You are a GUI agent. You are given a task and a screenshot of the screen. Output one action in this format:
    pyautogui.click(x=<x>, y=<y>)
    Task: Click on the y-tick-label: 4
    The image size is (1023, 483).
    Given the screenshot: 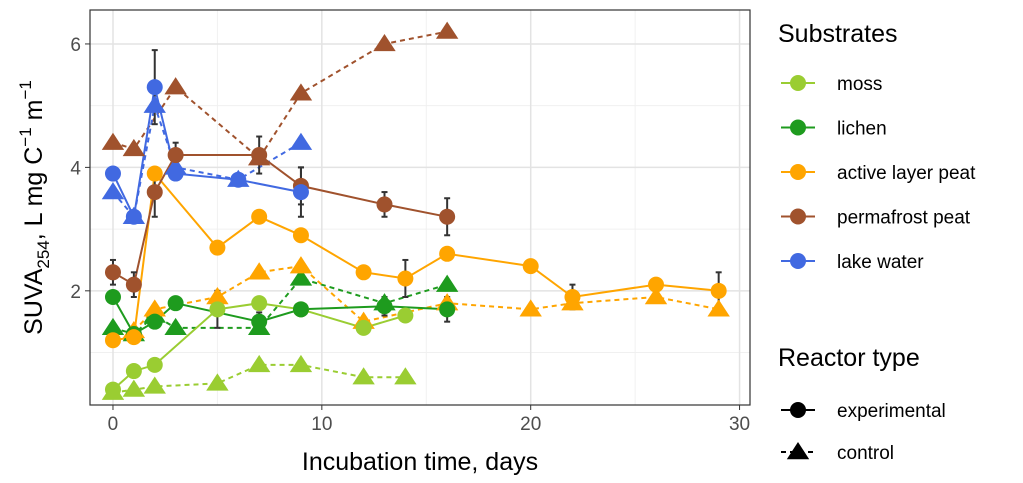 What is the action you would take?
    pyautogui.click(x=75, y=168)
    